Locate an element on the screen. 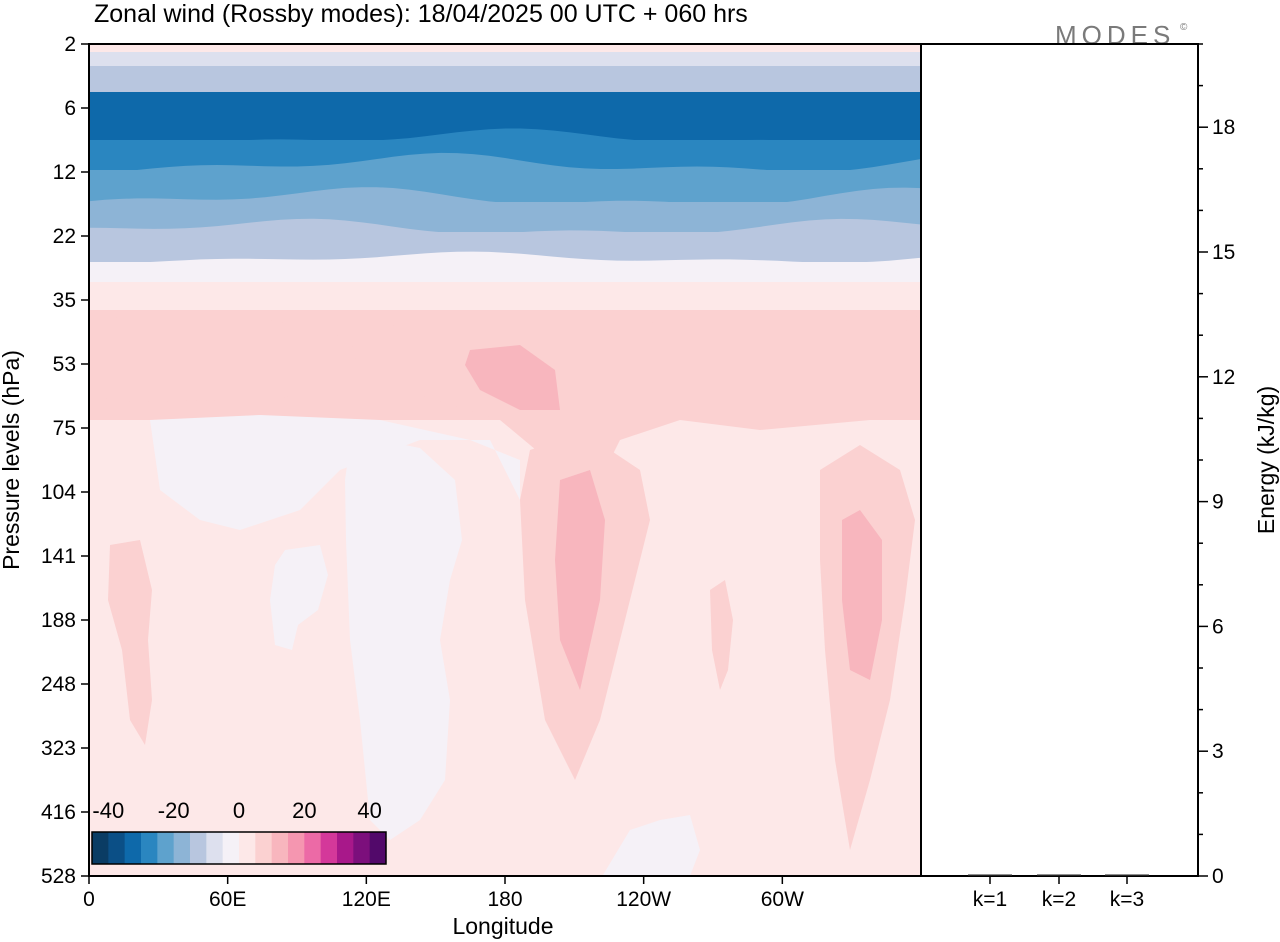 The height and width of the screenshot is (942, 1280). x-tick-label: 0 is located at coordinates (89, 899).